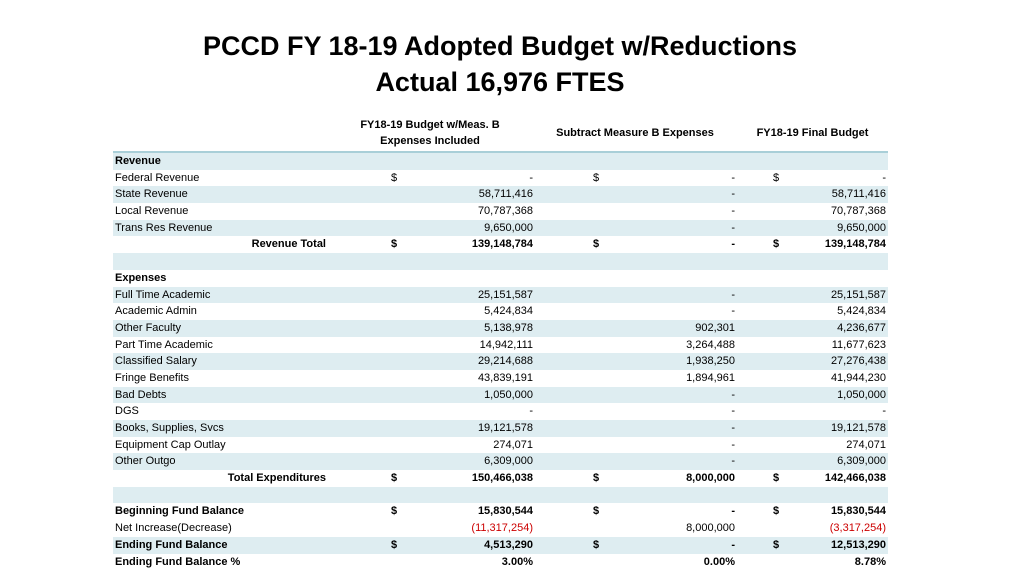 The height and width of the screenshot is (576, 1024). I want to click on table-row: DGS - - -, so click(500, 411).